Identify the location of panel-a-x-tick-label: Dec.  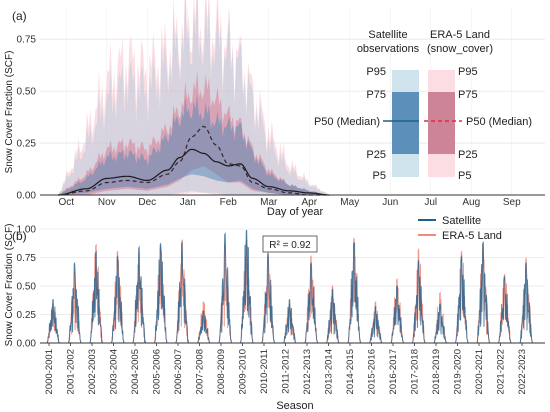
(147, 202).